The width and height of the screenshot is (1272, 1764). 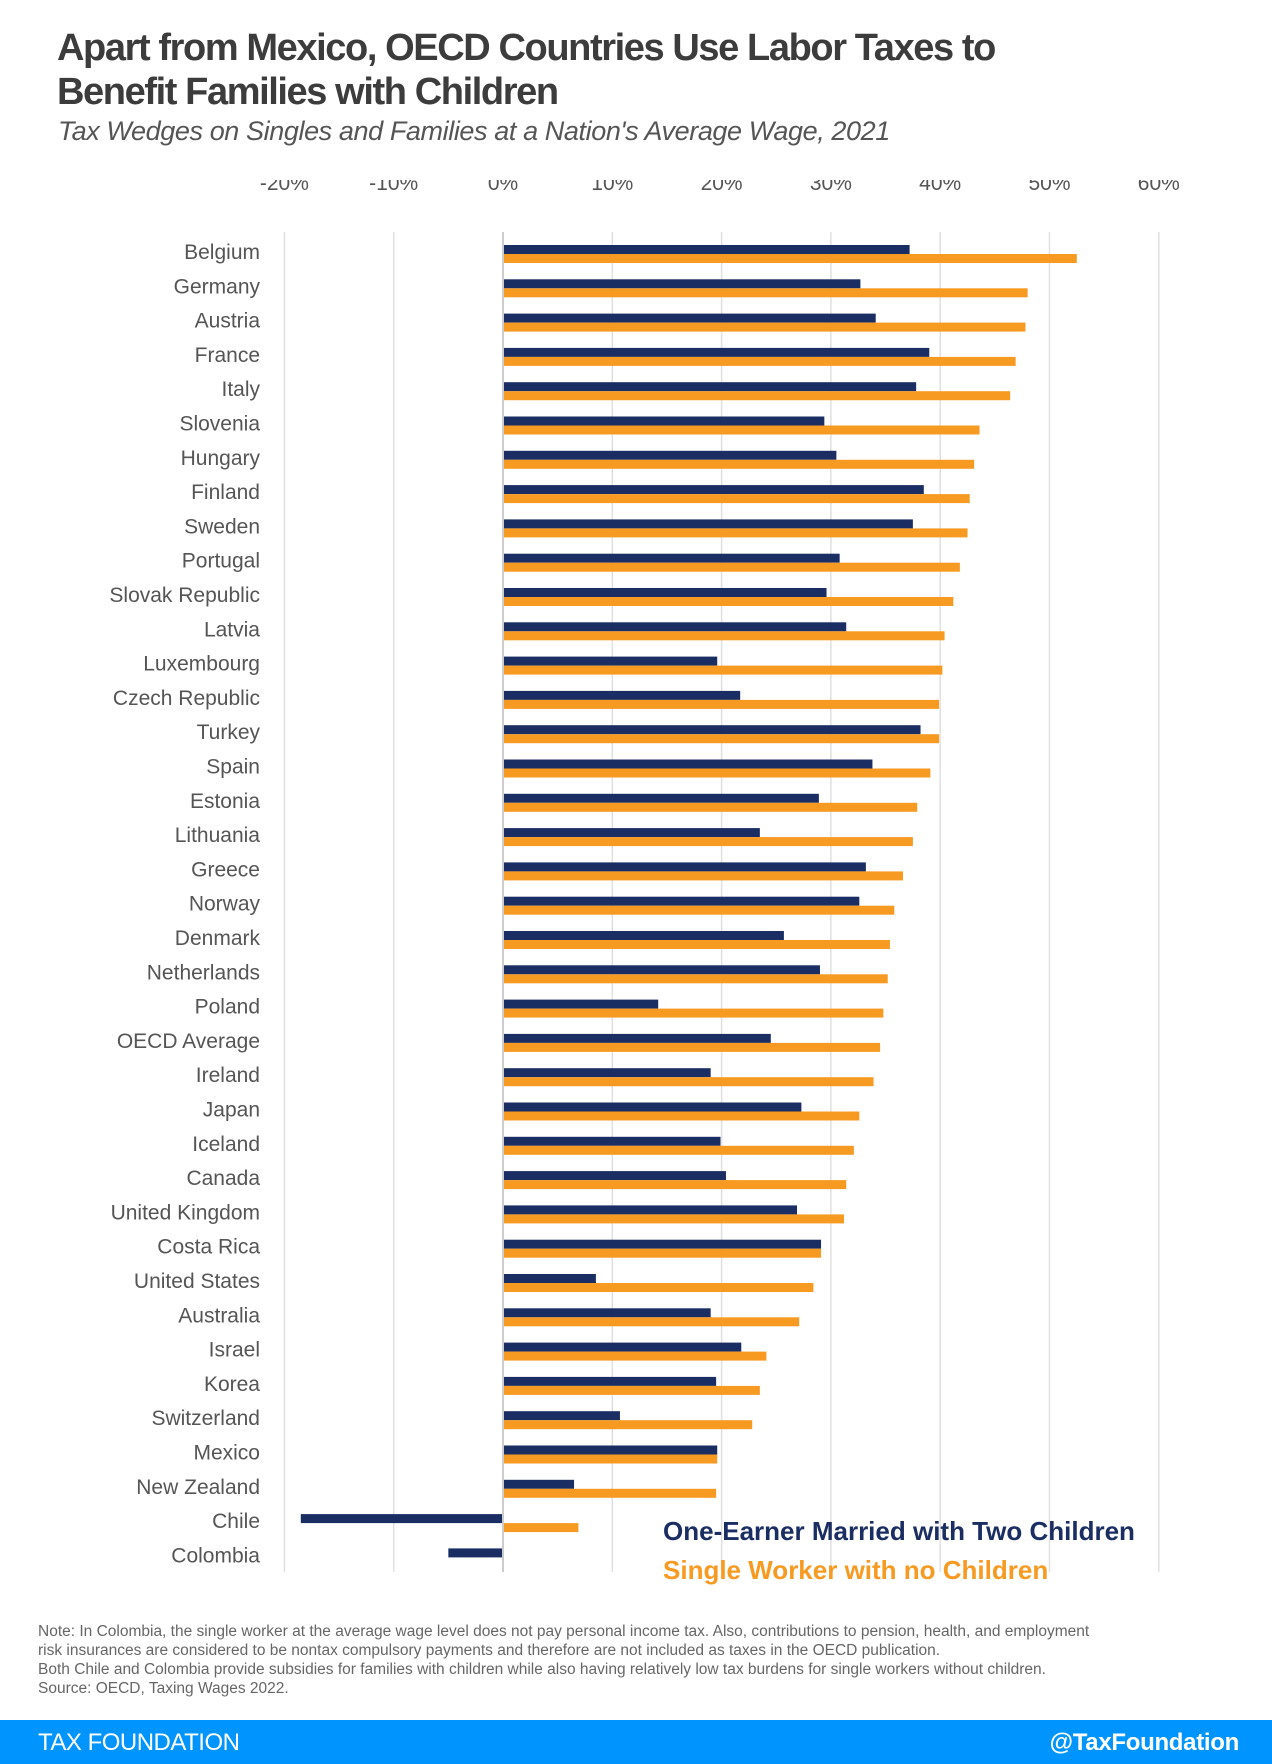 What do you see at coordinates (227, 355) in the screenshot?
I see `category-label: France` at bounding box center [227, 355].